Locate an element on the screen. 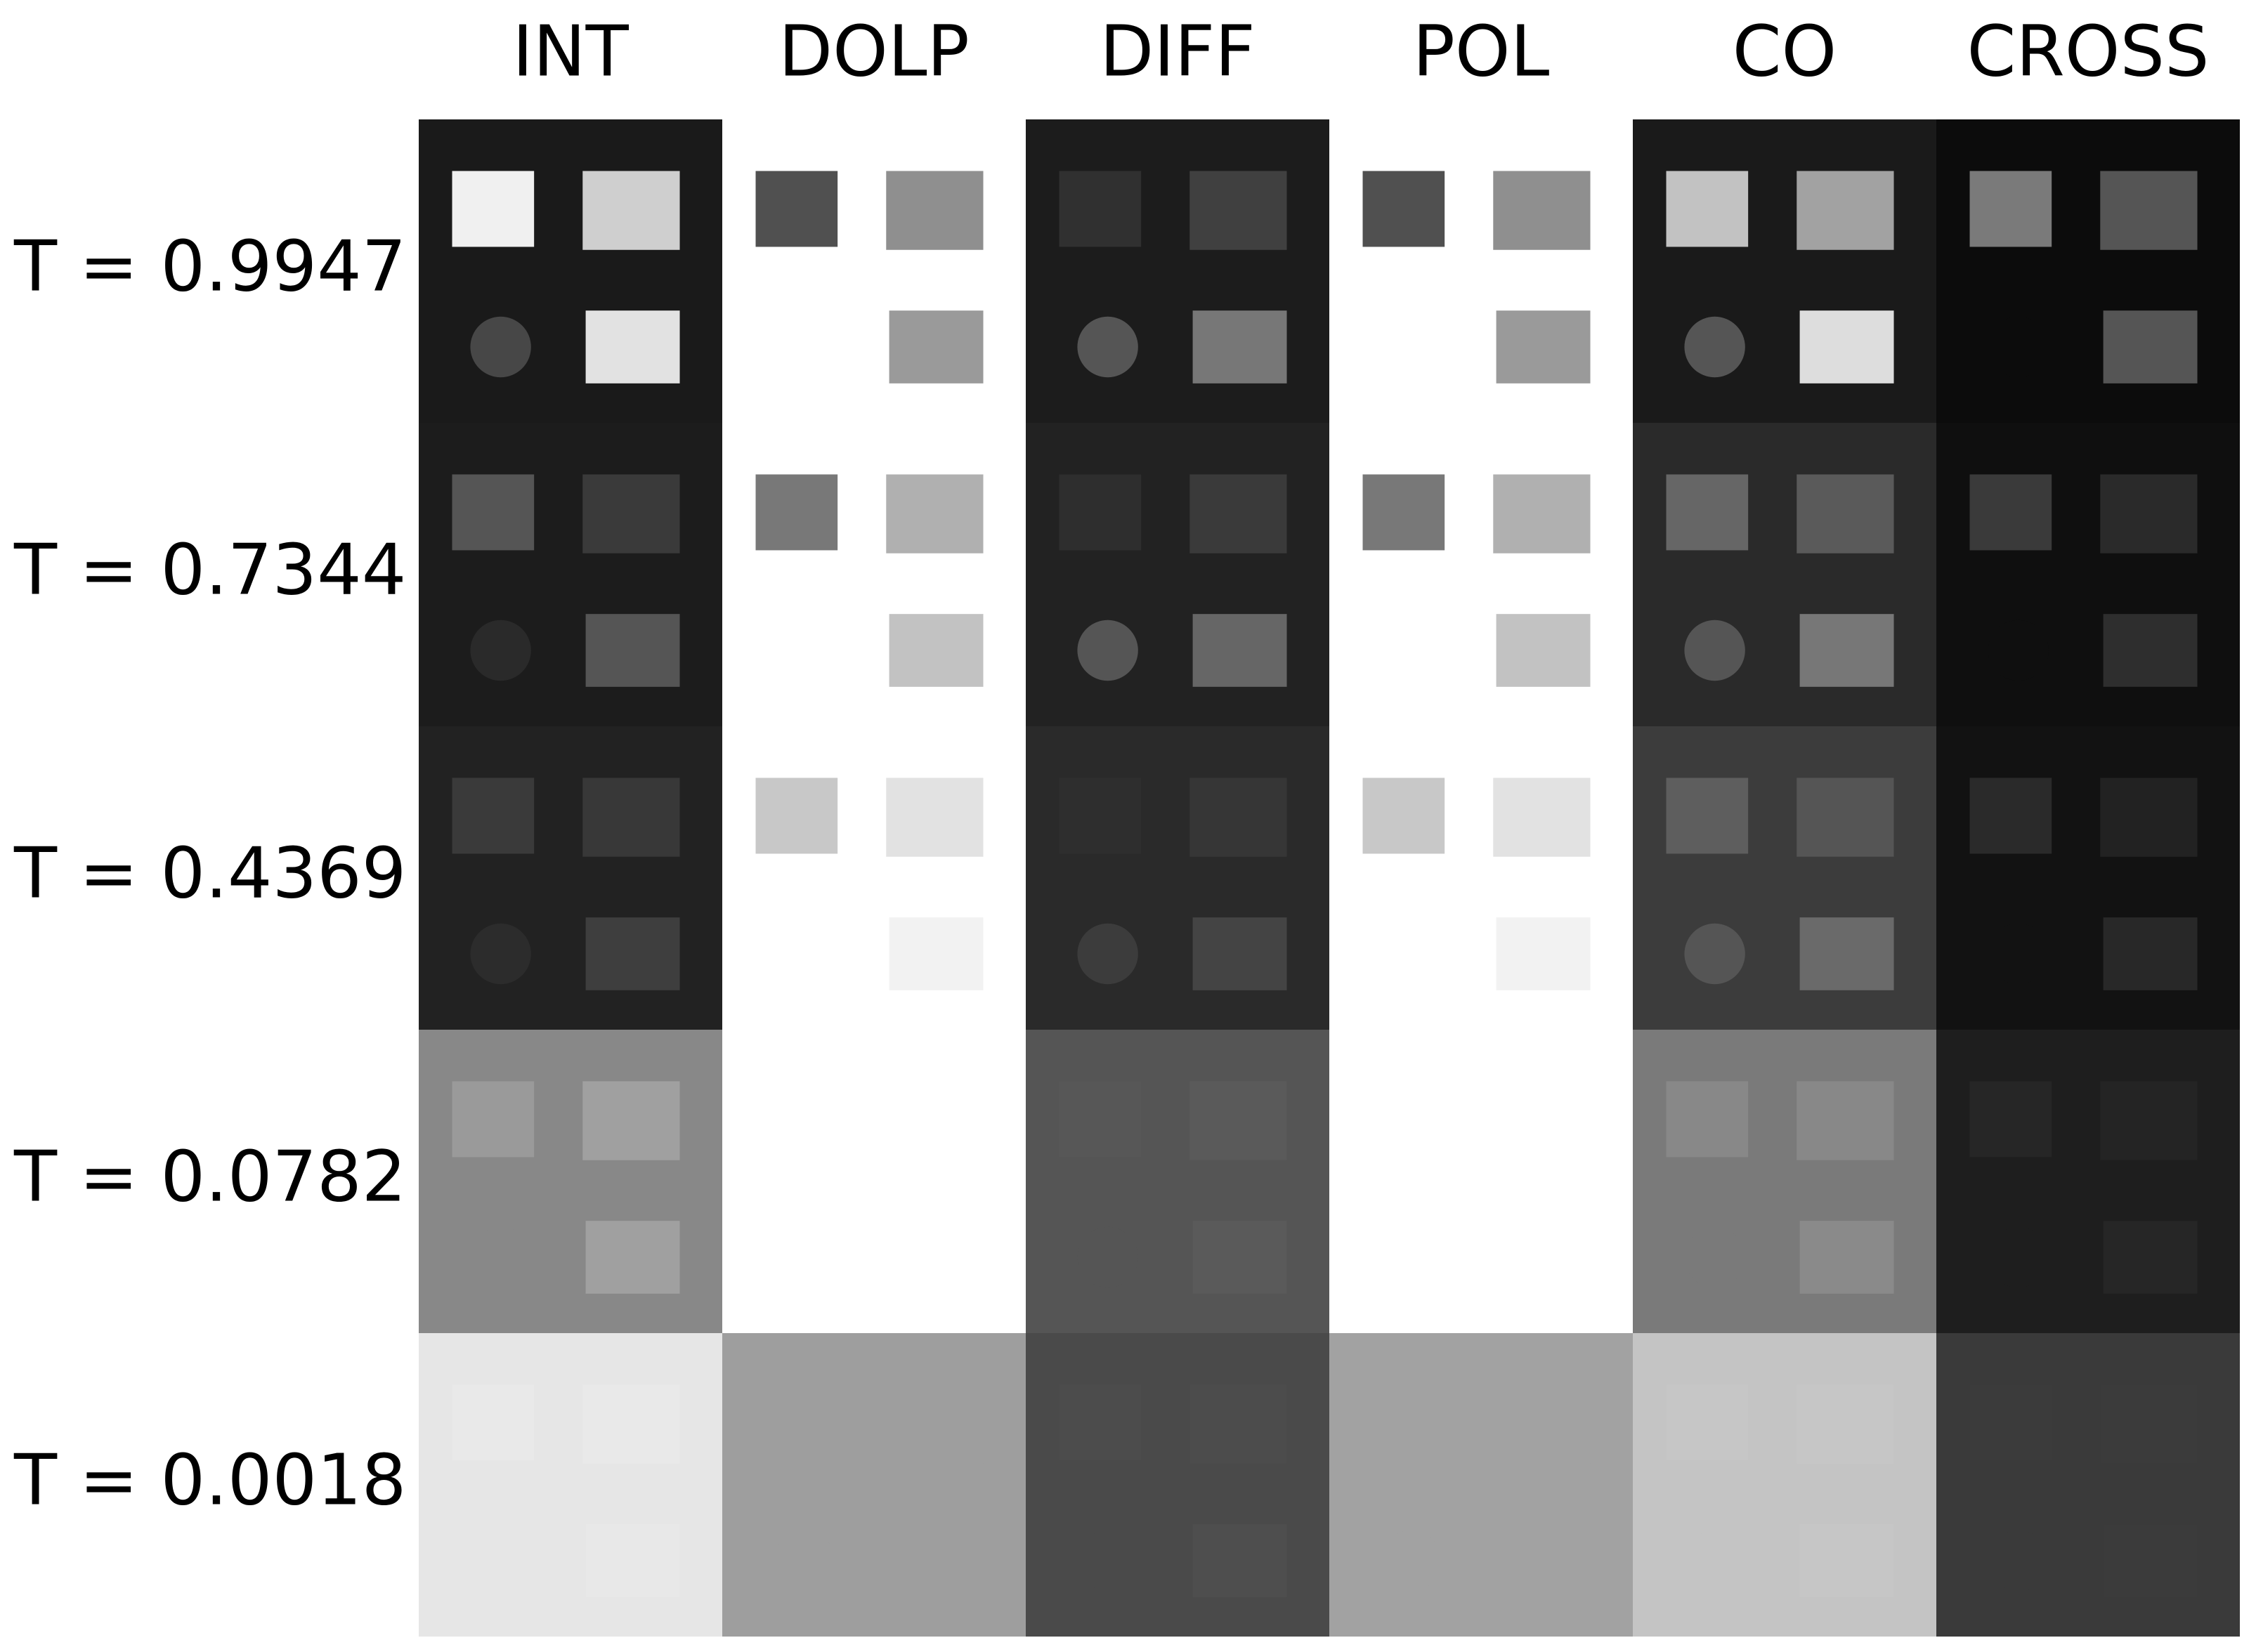  column-header: DOLP is located at coordinates (874, 51).